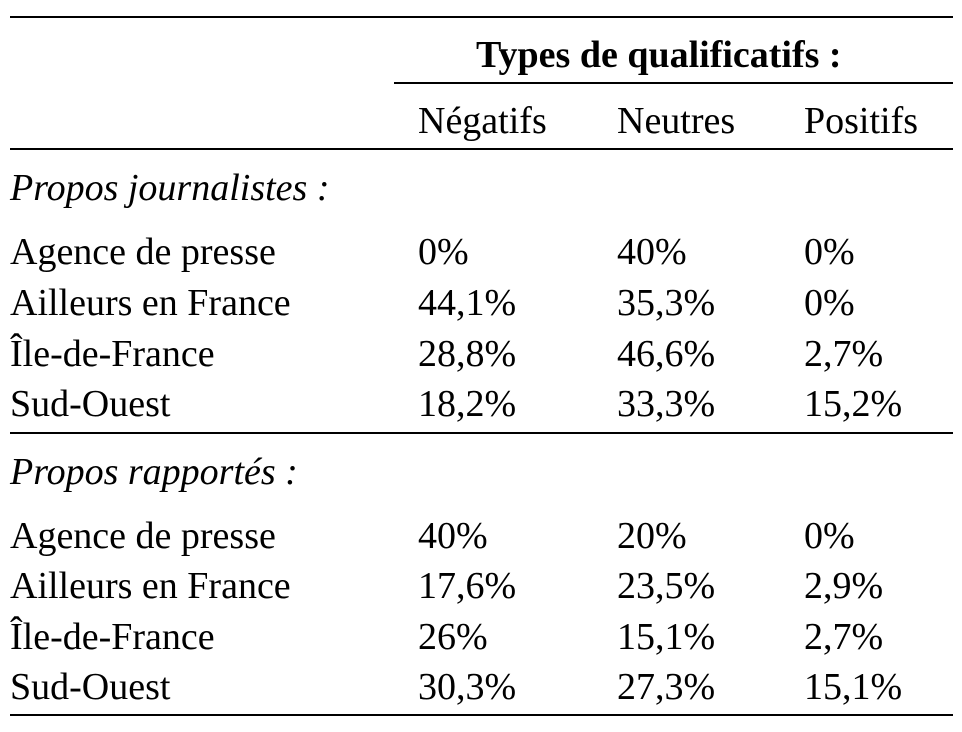 Image resolution: width=962 pixels, height=732 pixels. What do you see at coordinates (467, 586) in the screenshot?
I see `cell-negatifs: 17,6%` at bounding box center [467, 586].